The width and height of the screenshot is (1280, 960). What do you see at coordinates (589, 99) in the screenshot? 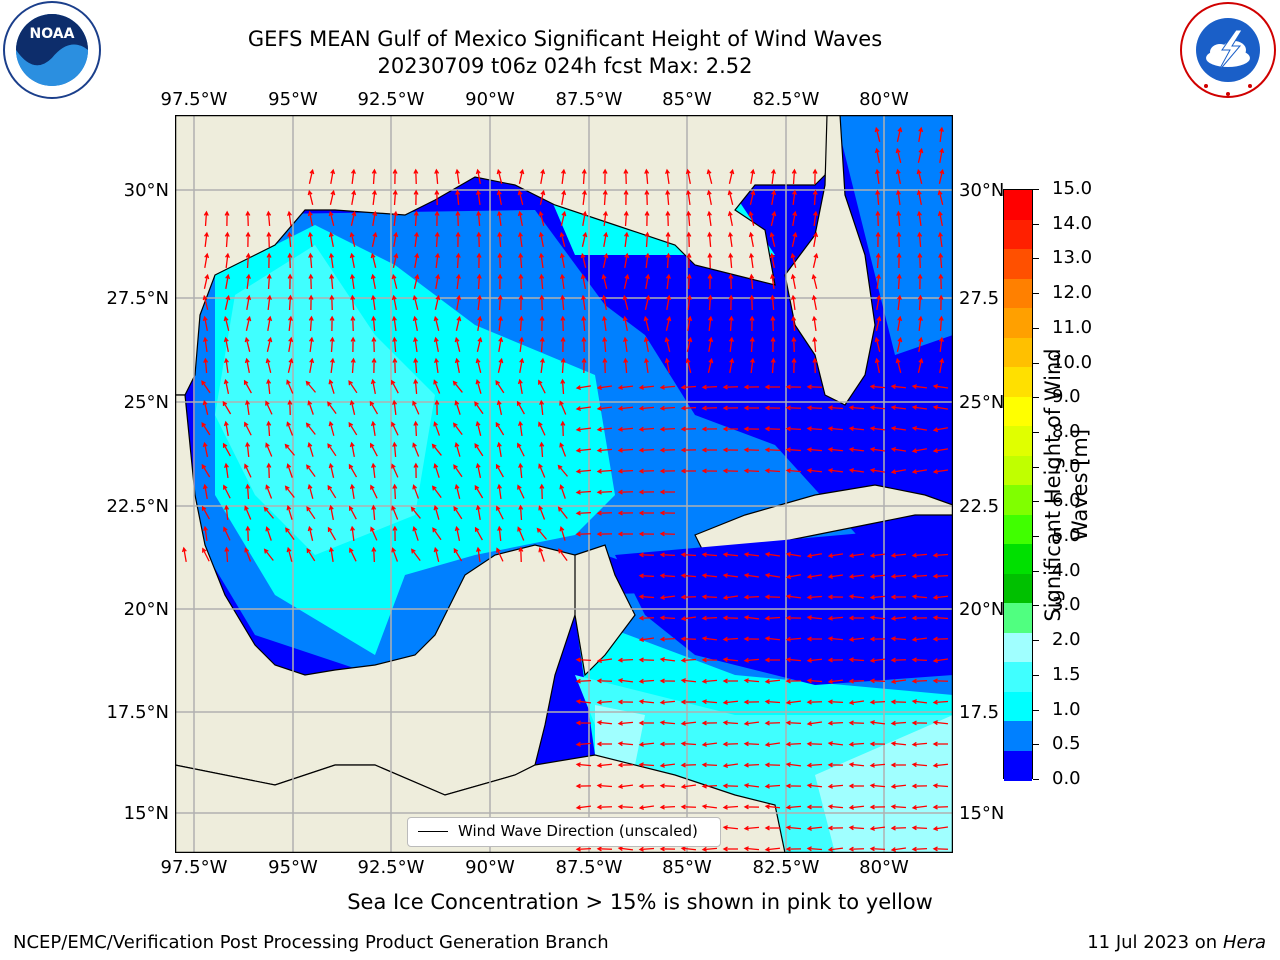
I see `lon-label-top-5: 87.5°W` at bounding box center [589, 99].